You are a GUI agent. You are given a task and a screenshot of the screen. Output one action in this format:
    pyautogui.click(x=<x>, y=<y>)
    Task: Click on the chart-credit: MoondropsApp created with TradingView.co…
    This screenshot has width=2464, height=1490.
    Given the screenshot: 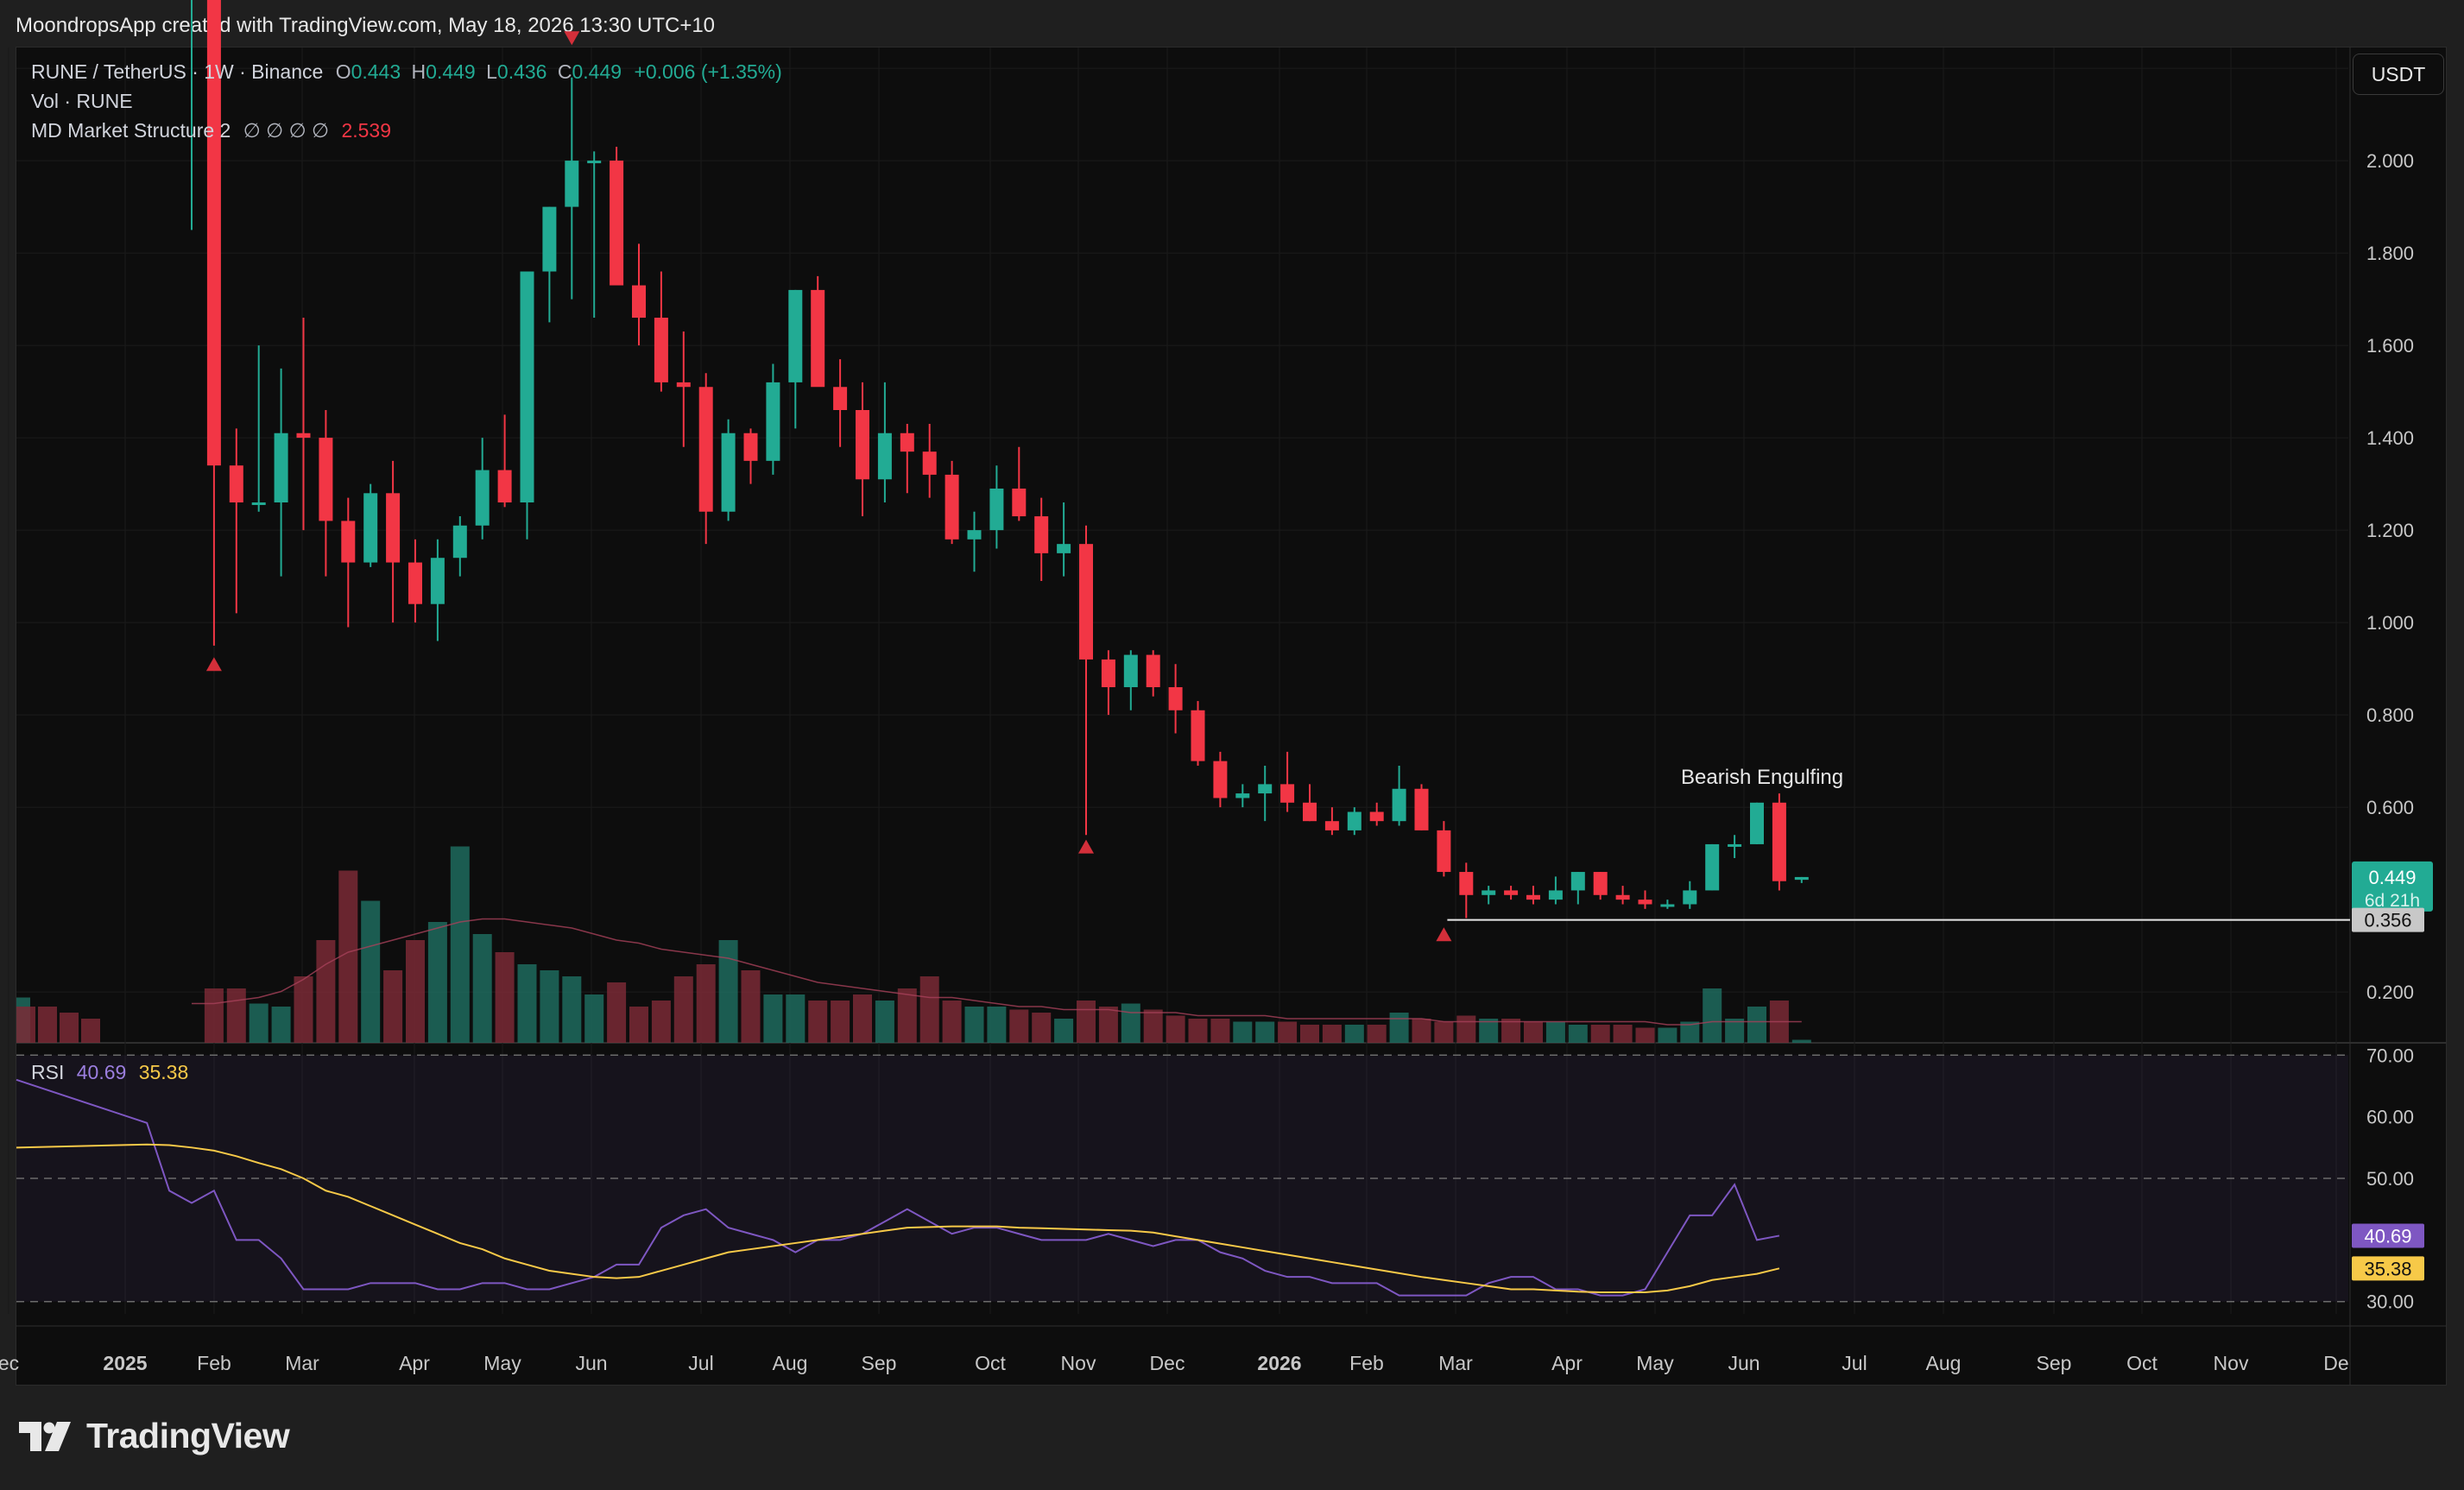 What is the action you would take?
    pyautogui.click(x=366, y=25)
    